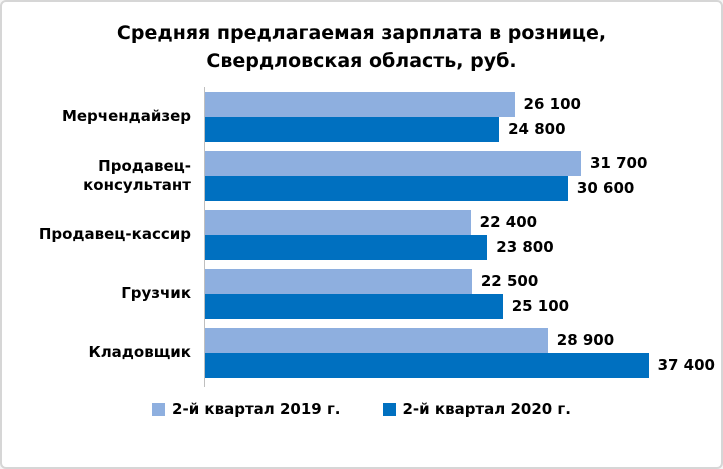 The image size is (723, 469). What do you see at coordinates (114, 234) in the screenshot?
I see `category-label: Продавец-кассир` at bounding box center [114, 234].